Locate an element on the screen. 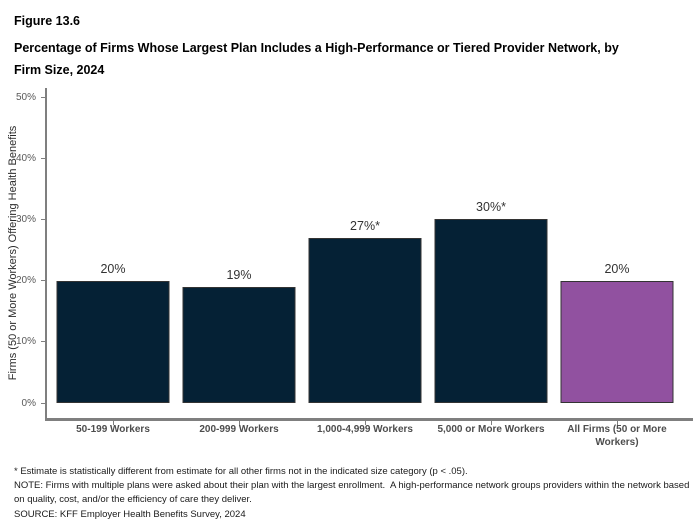 This screenshot has width=698, height=525. bar-slot: 30%* is located at coordinates (491, 253).